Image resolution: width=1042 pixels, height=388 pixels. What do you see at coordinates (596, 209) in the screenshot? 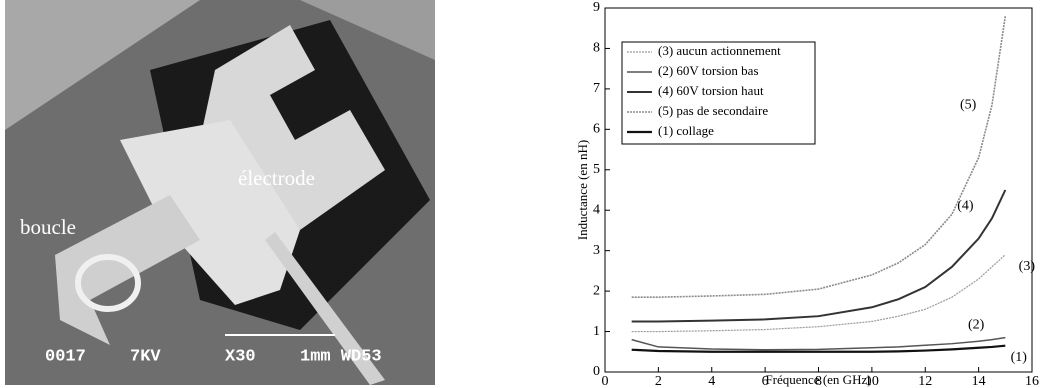
I see `y-tick-label: 4` at bounding box center [596, 209].